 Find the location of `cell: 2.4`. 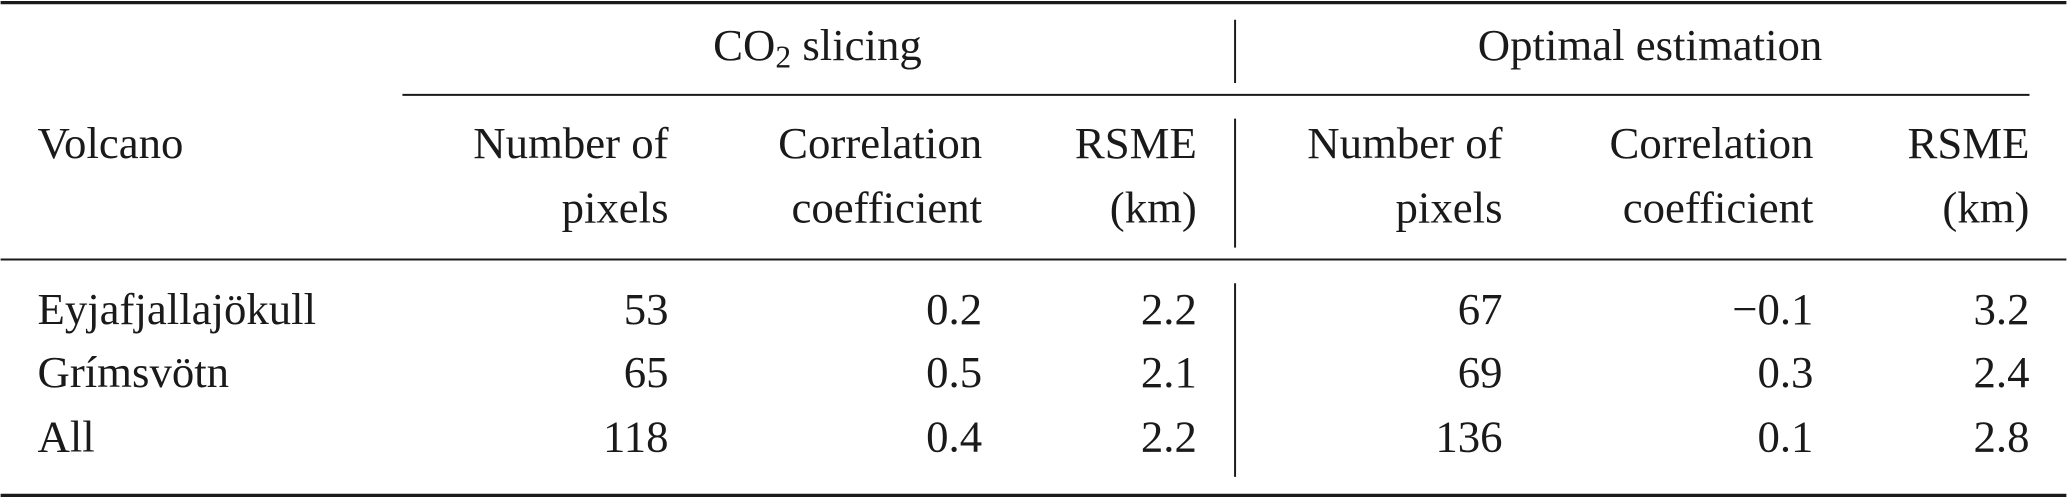

cell: 2.4 is located at coordinates (2002, 372).